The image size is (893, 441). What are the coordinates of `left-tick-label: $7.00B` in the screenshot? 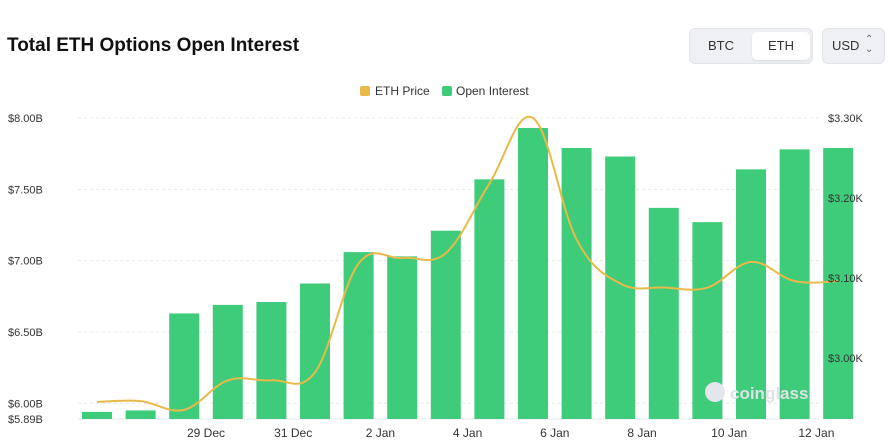 It's located at (25, 262).